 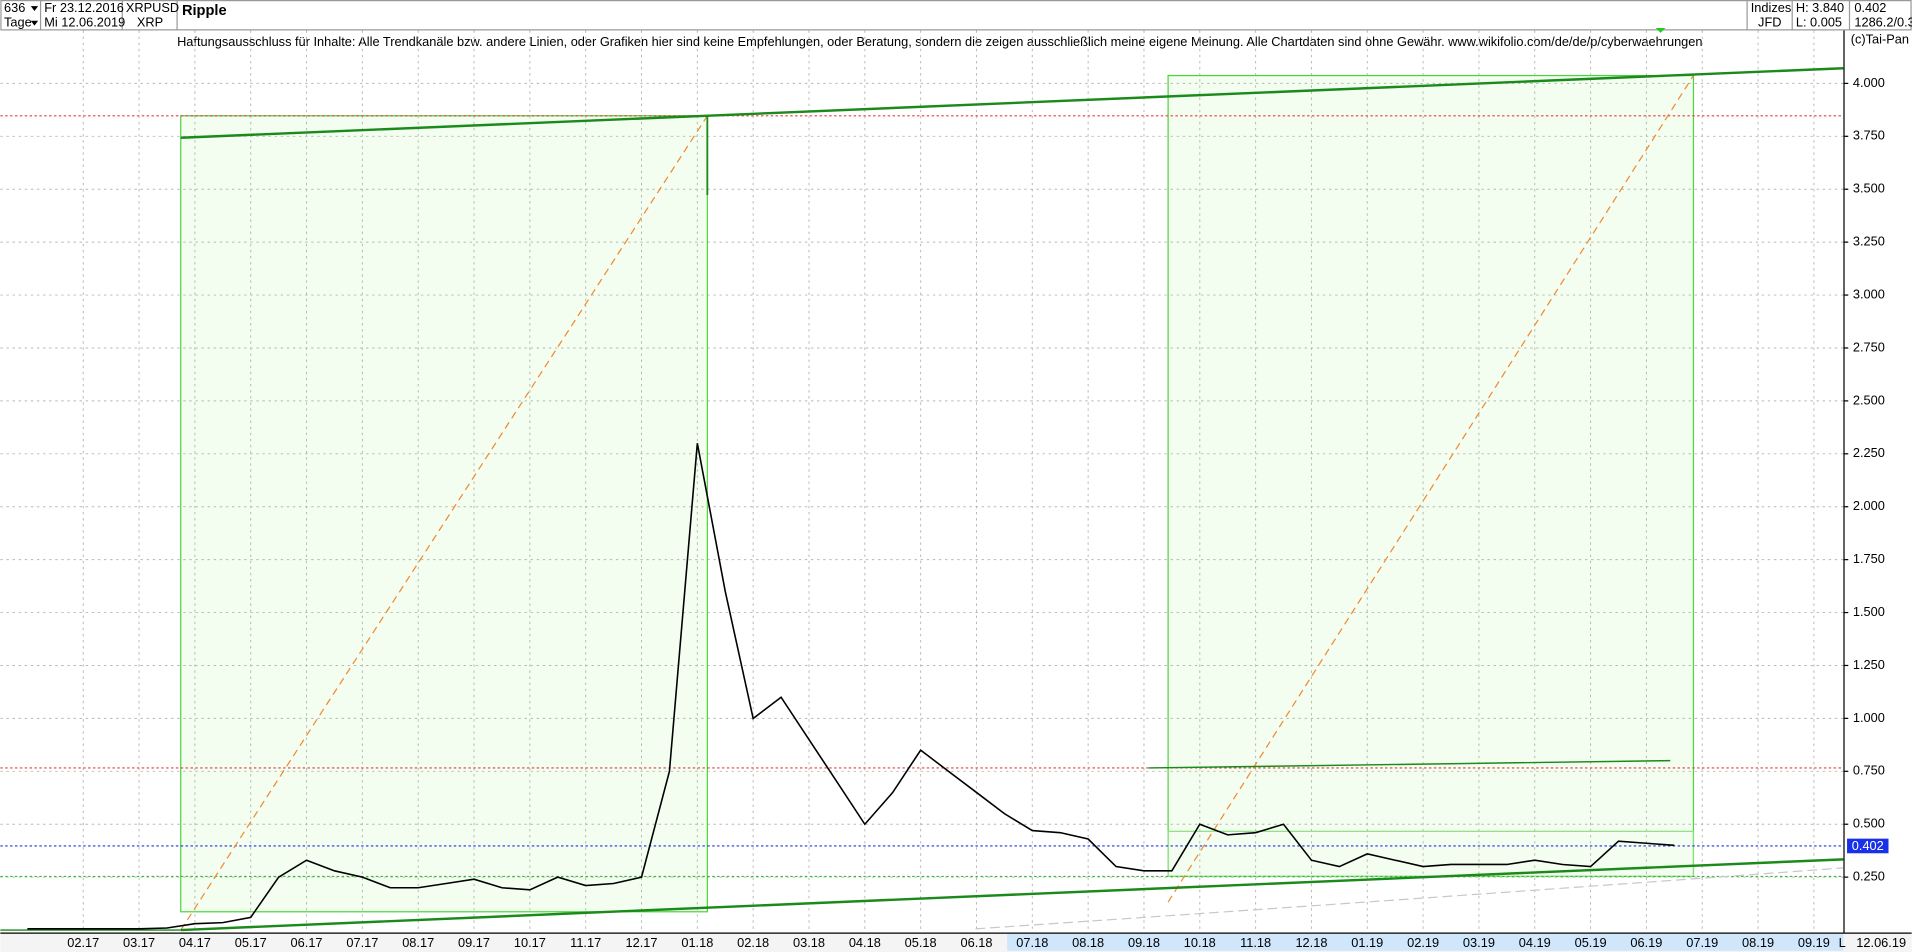 I want to click on x-tick-label: 01.19, so click(x=1367, y=942).